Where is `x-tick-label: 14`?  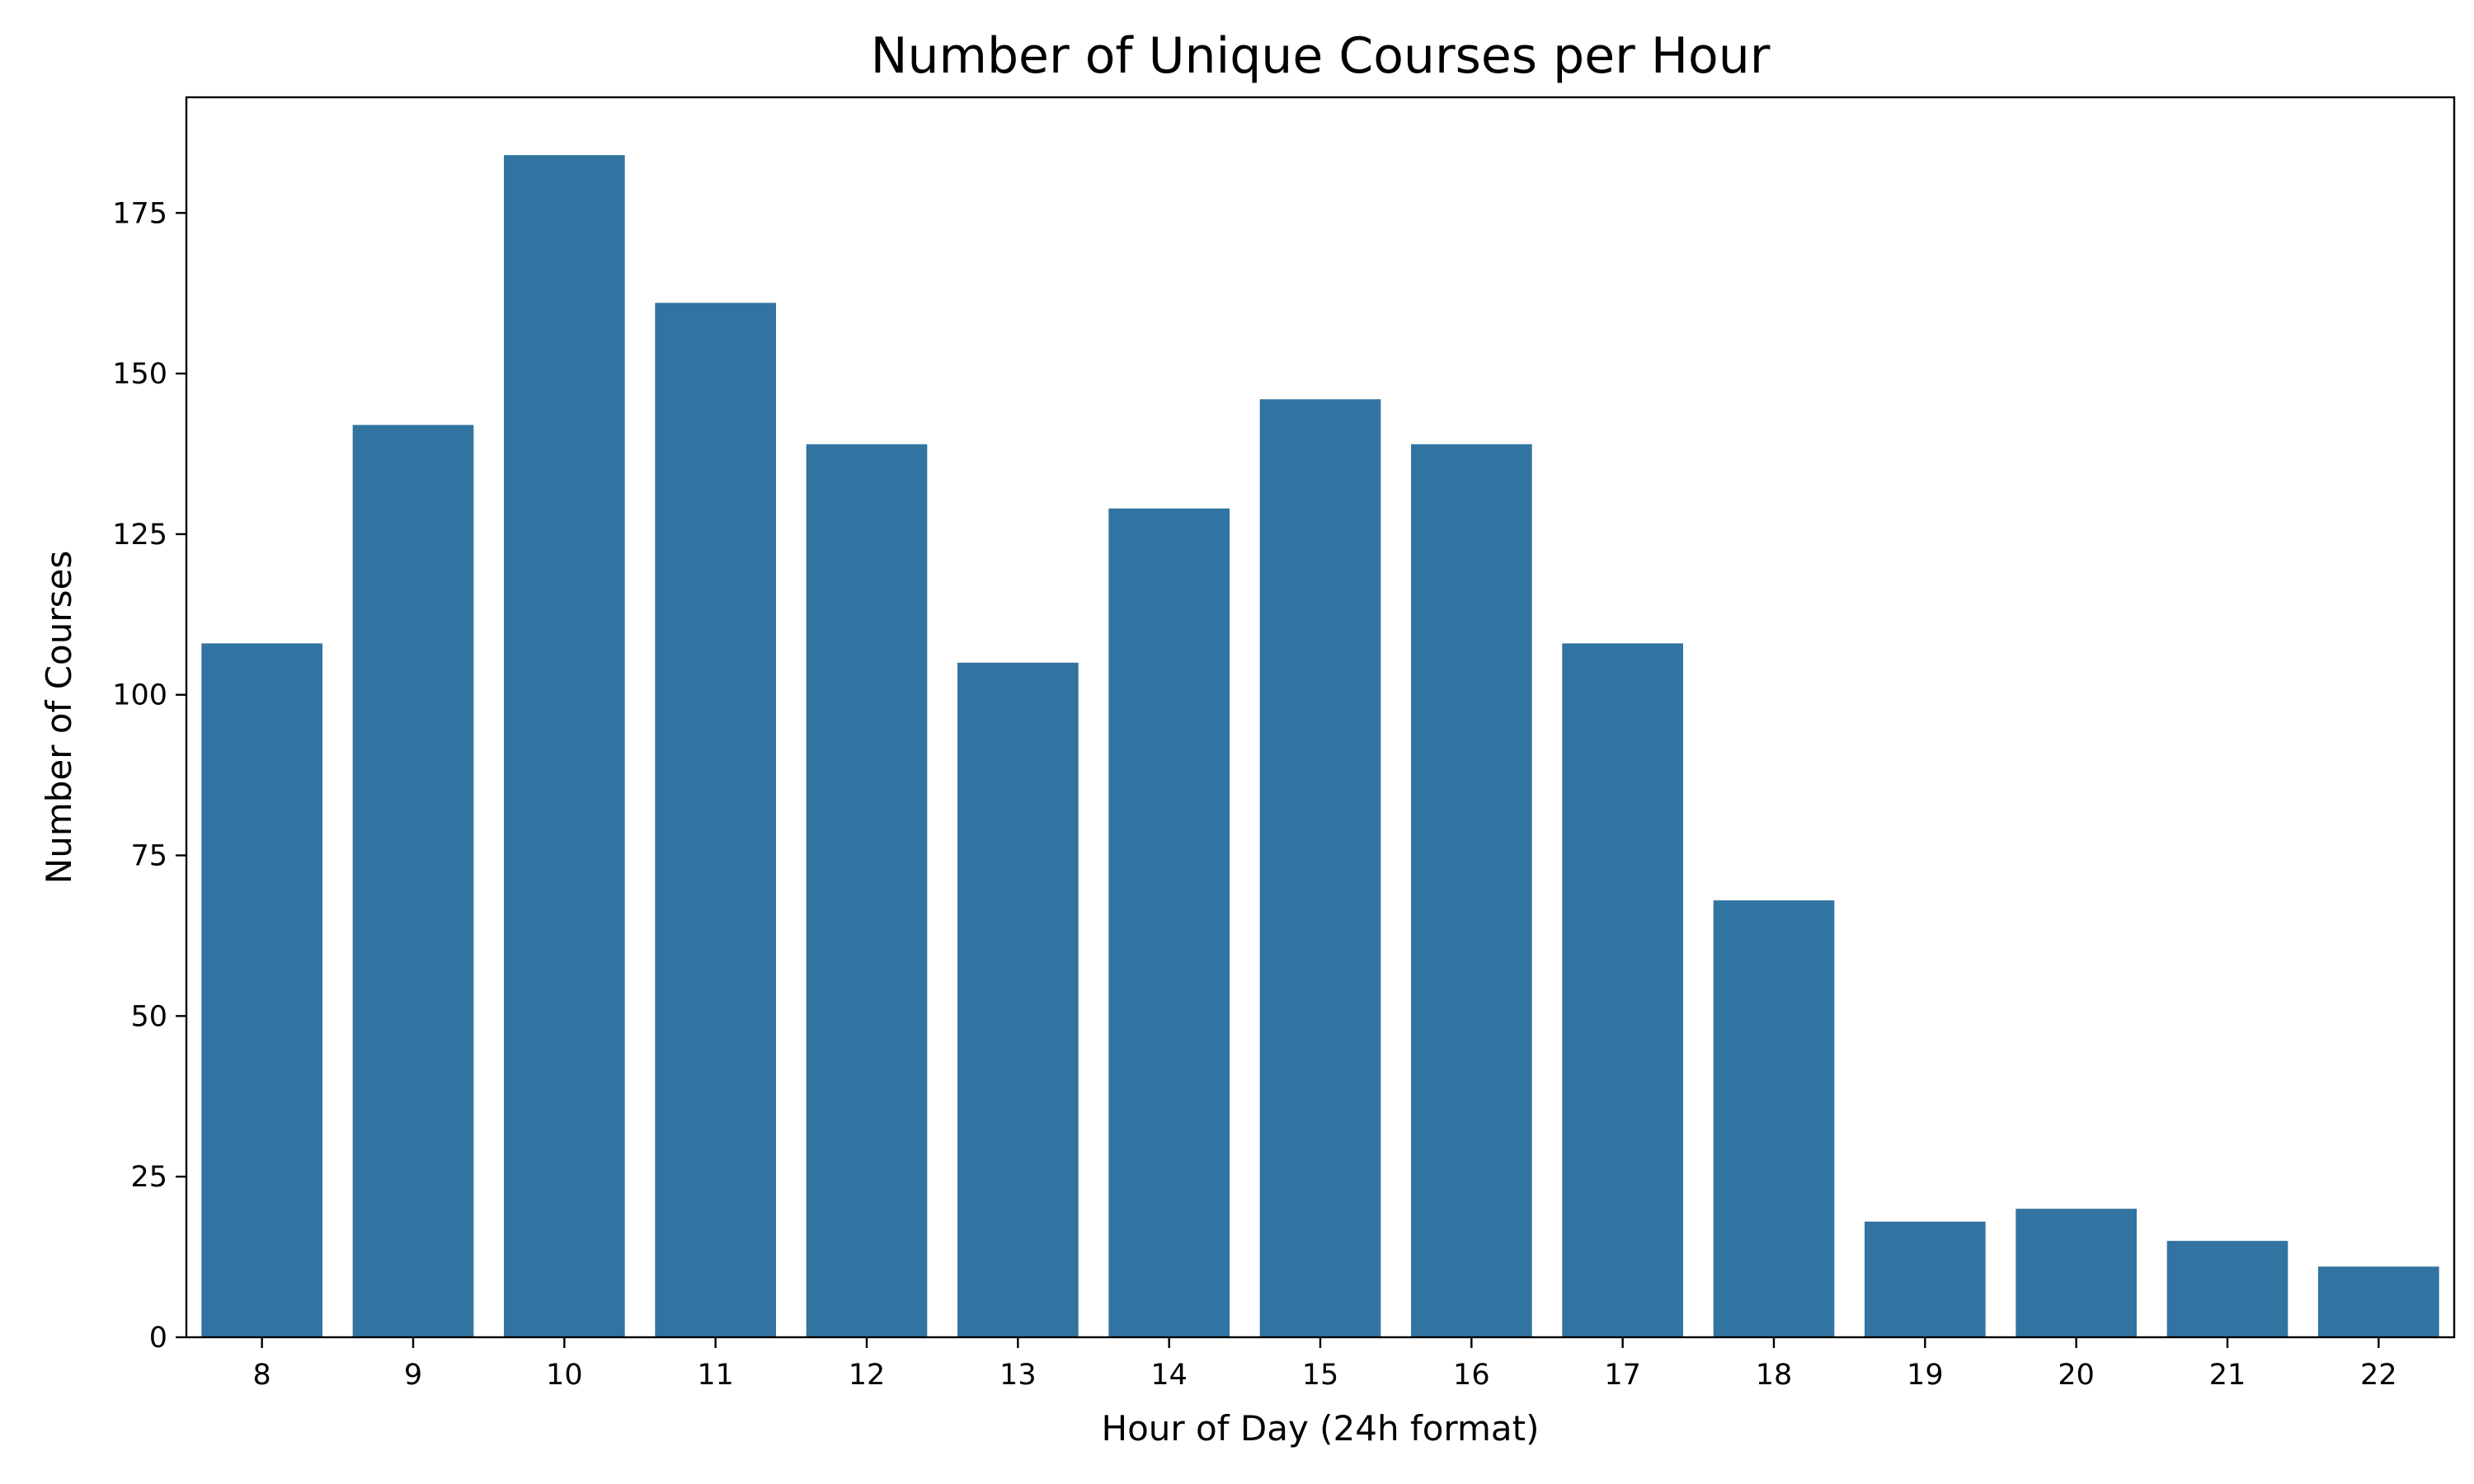
x-tick-label: 14 is located at coordinates (1169, 1375).